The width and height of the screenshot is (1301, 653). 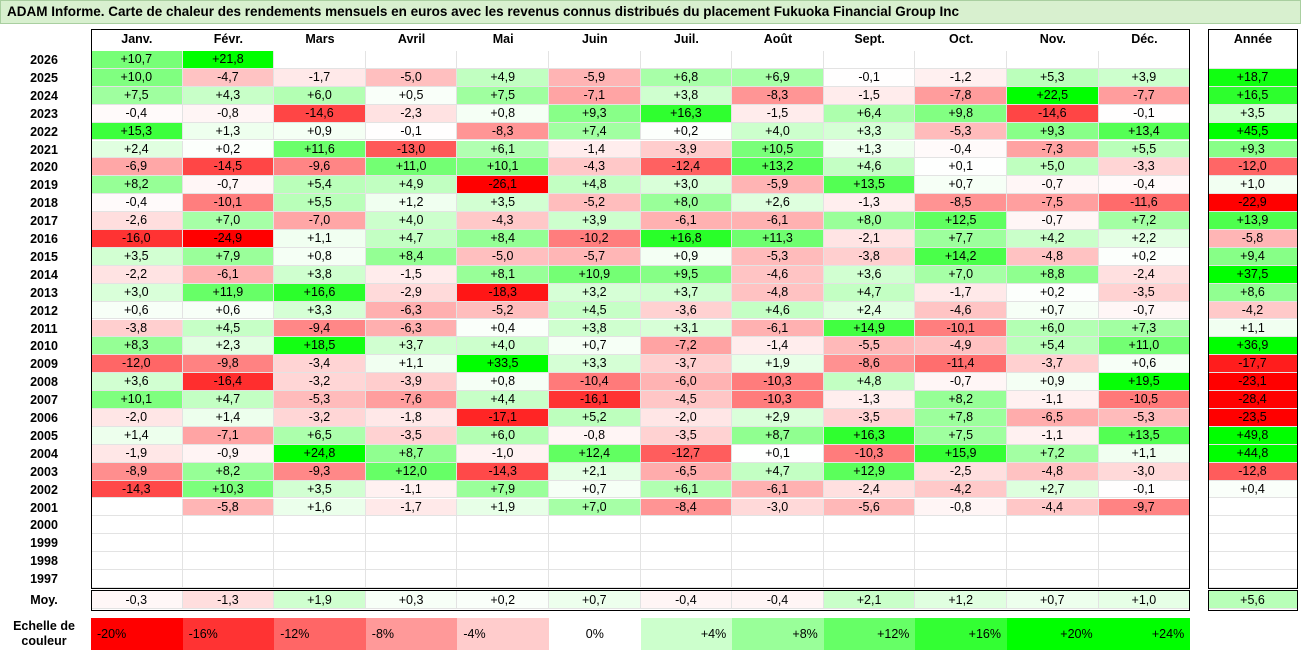 I want to click on scale-step: -12%, so click(x=320, y=634).